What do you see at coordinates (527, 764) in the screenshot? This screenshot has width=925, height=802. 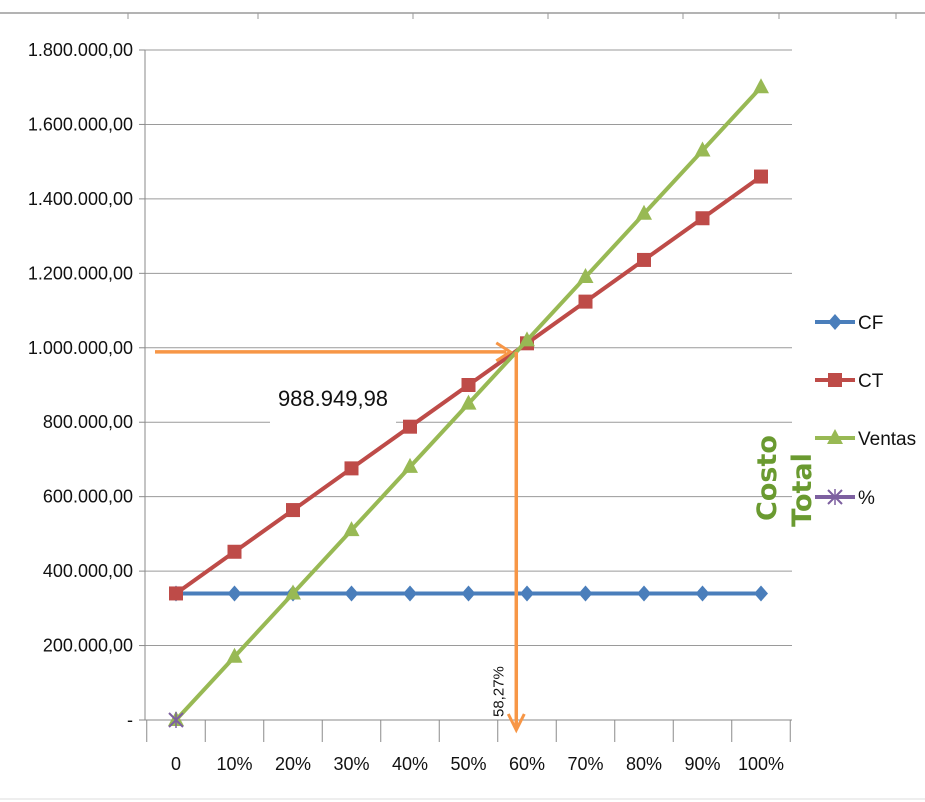 I see `x-tick-label: 60%` at bounding box center [527, 764].